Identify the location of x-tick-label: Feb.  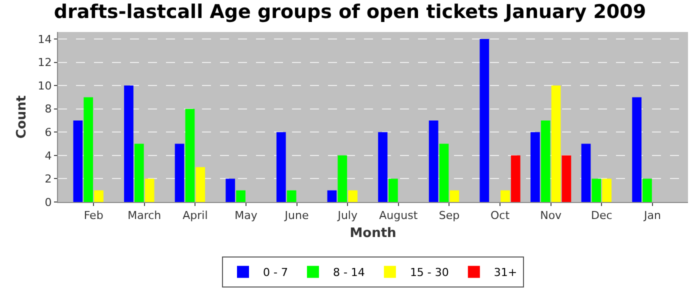
(94, 215).